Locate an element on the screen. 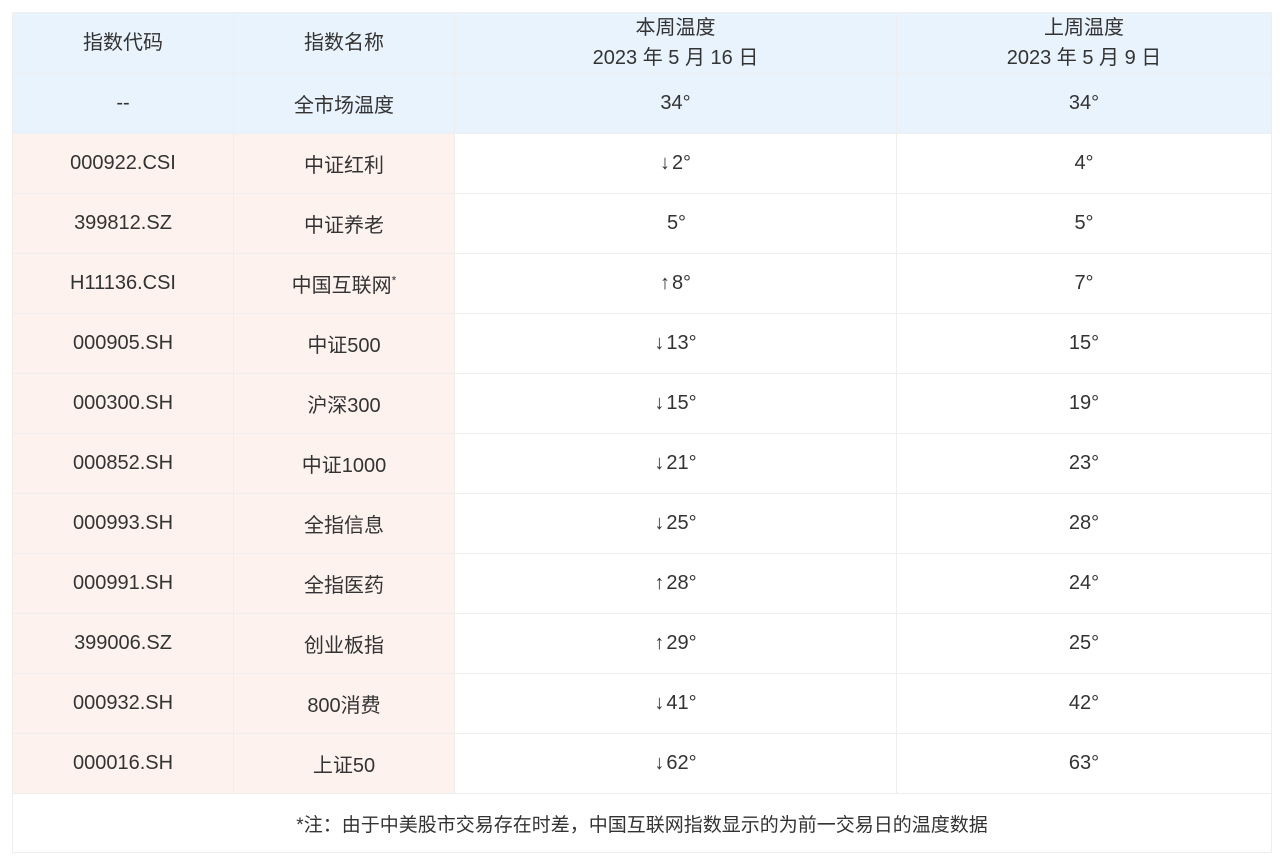  table-row: 000852.SH 中证1000 ↓ 21° 23° is located at coordinates (642, 463).